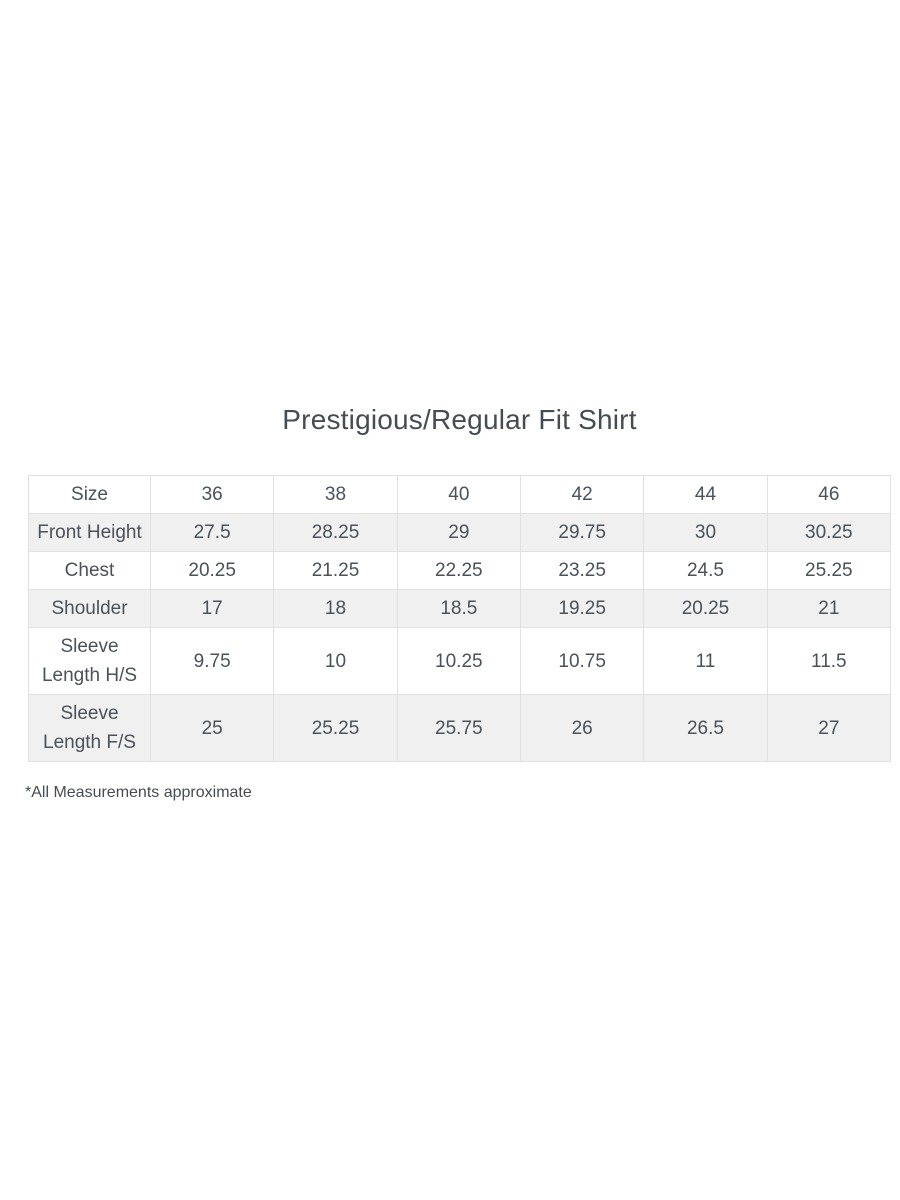 The image size is (900, 1200). What do you see at coordinates (582, 608) in the screenshot?
I see `table-cell: 19.25` at bounding box center [582, 608].